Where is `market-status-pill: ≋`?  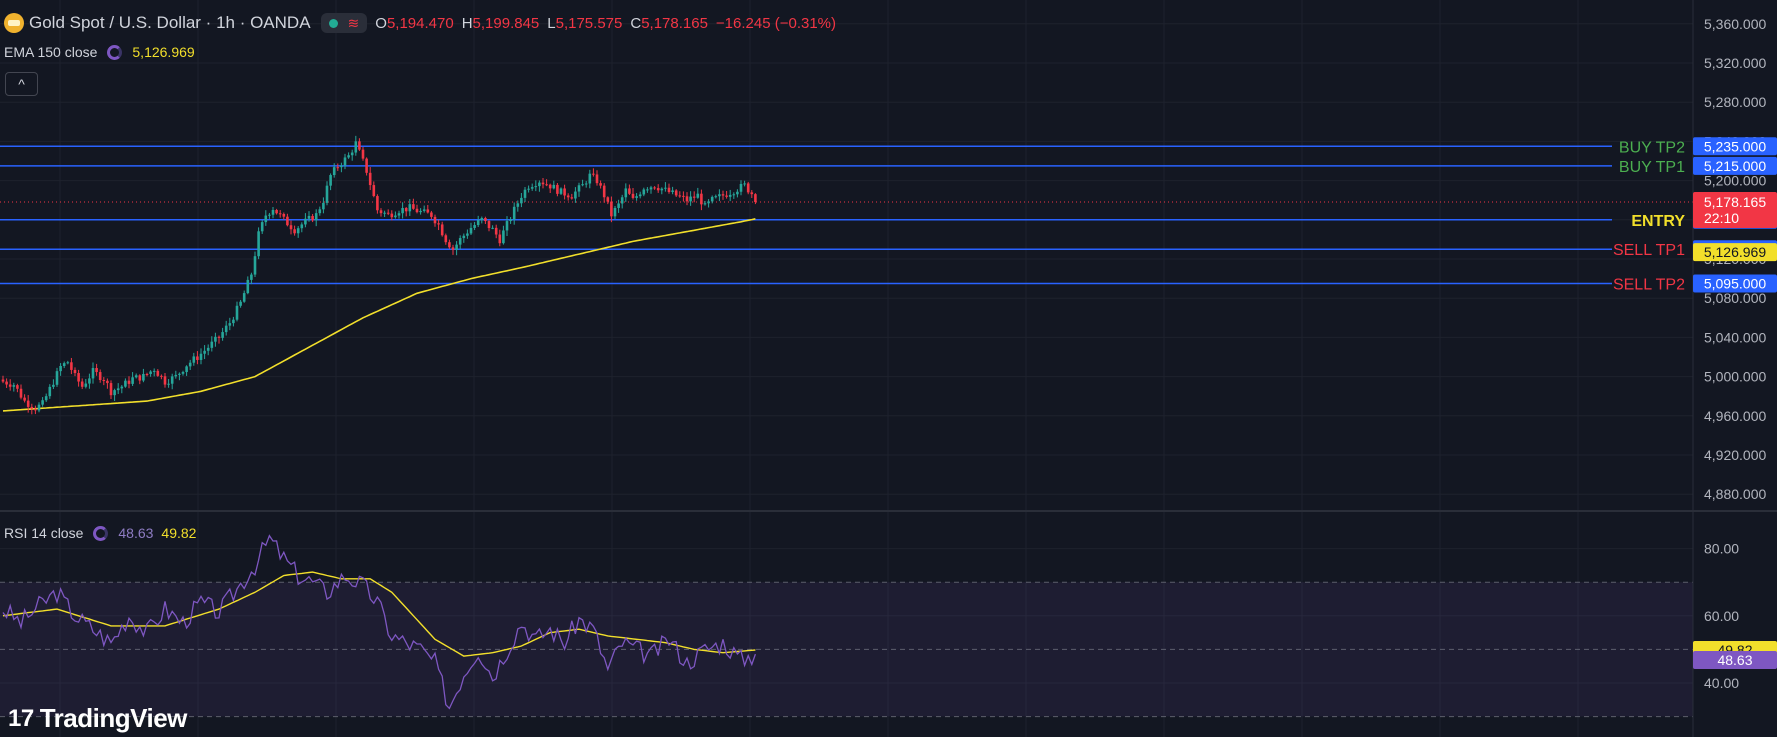
market-status-pill: ≋ is located at coordinates (344, 23).